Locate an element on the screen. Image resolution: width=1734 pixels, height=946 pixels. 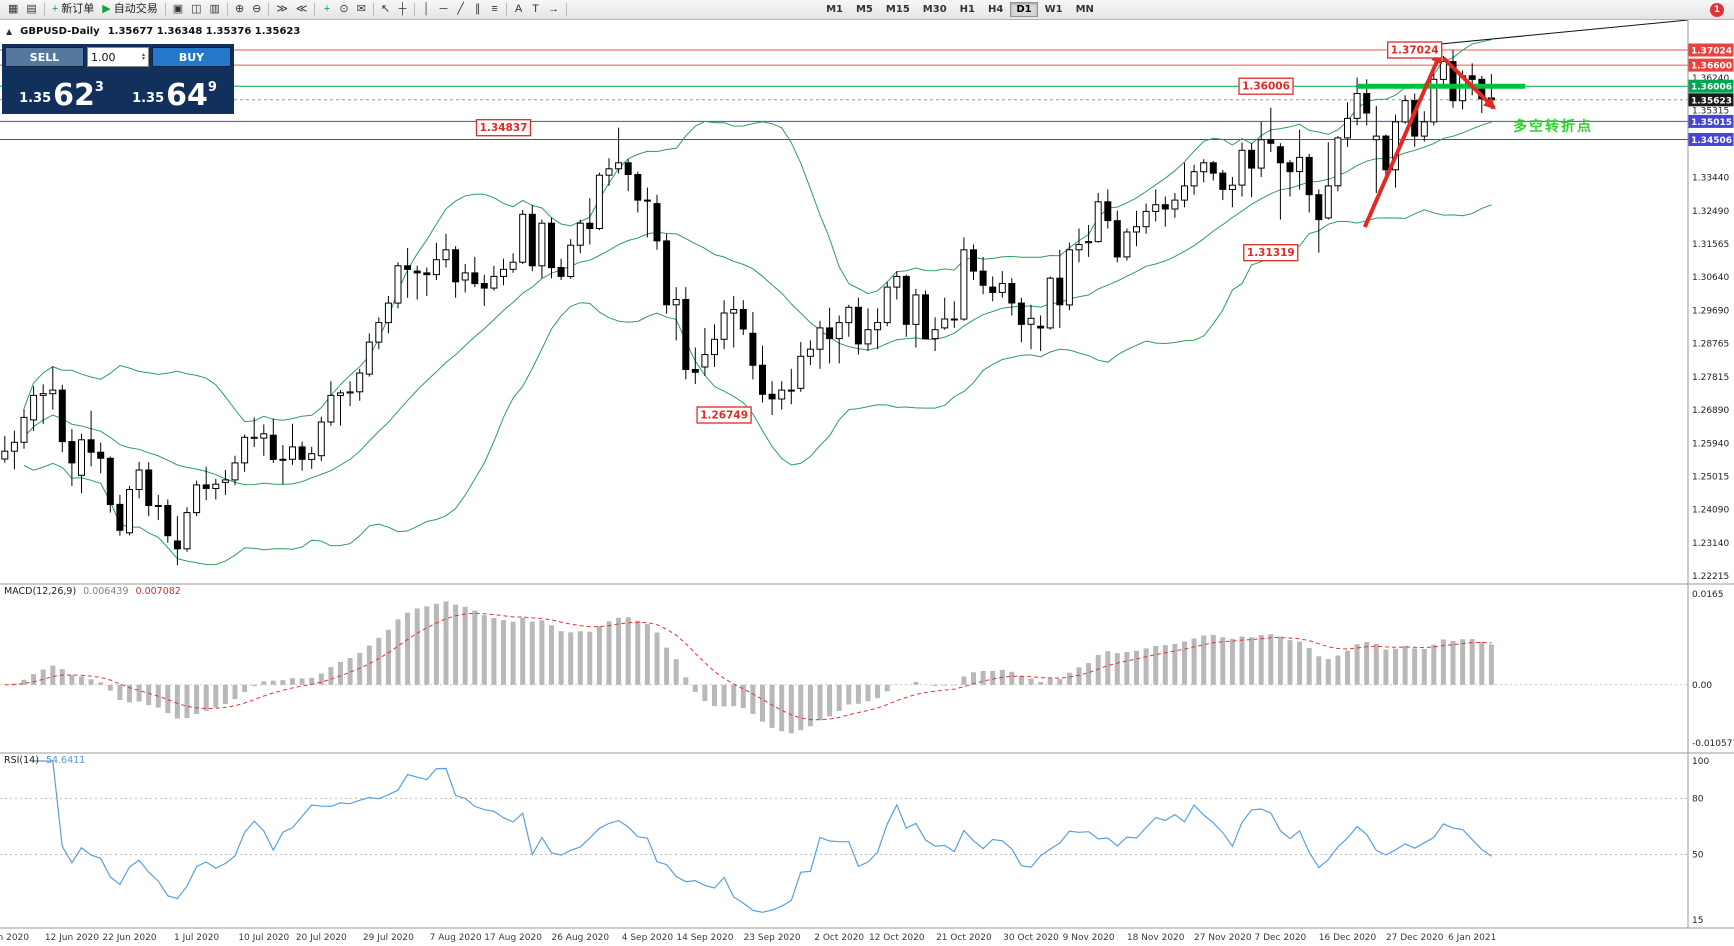
horizontal-line-icon: ─ is located at coordinates (443, 9).